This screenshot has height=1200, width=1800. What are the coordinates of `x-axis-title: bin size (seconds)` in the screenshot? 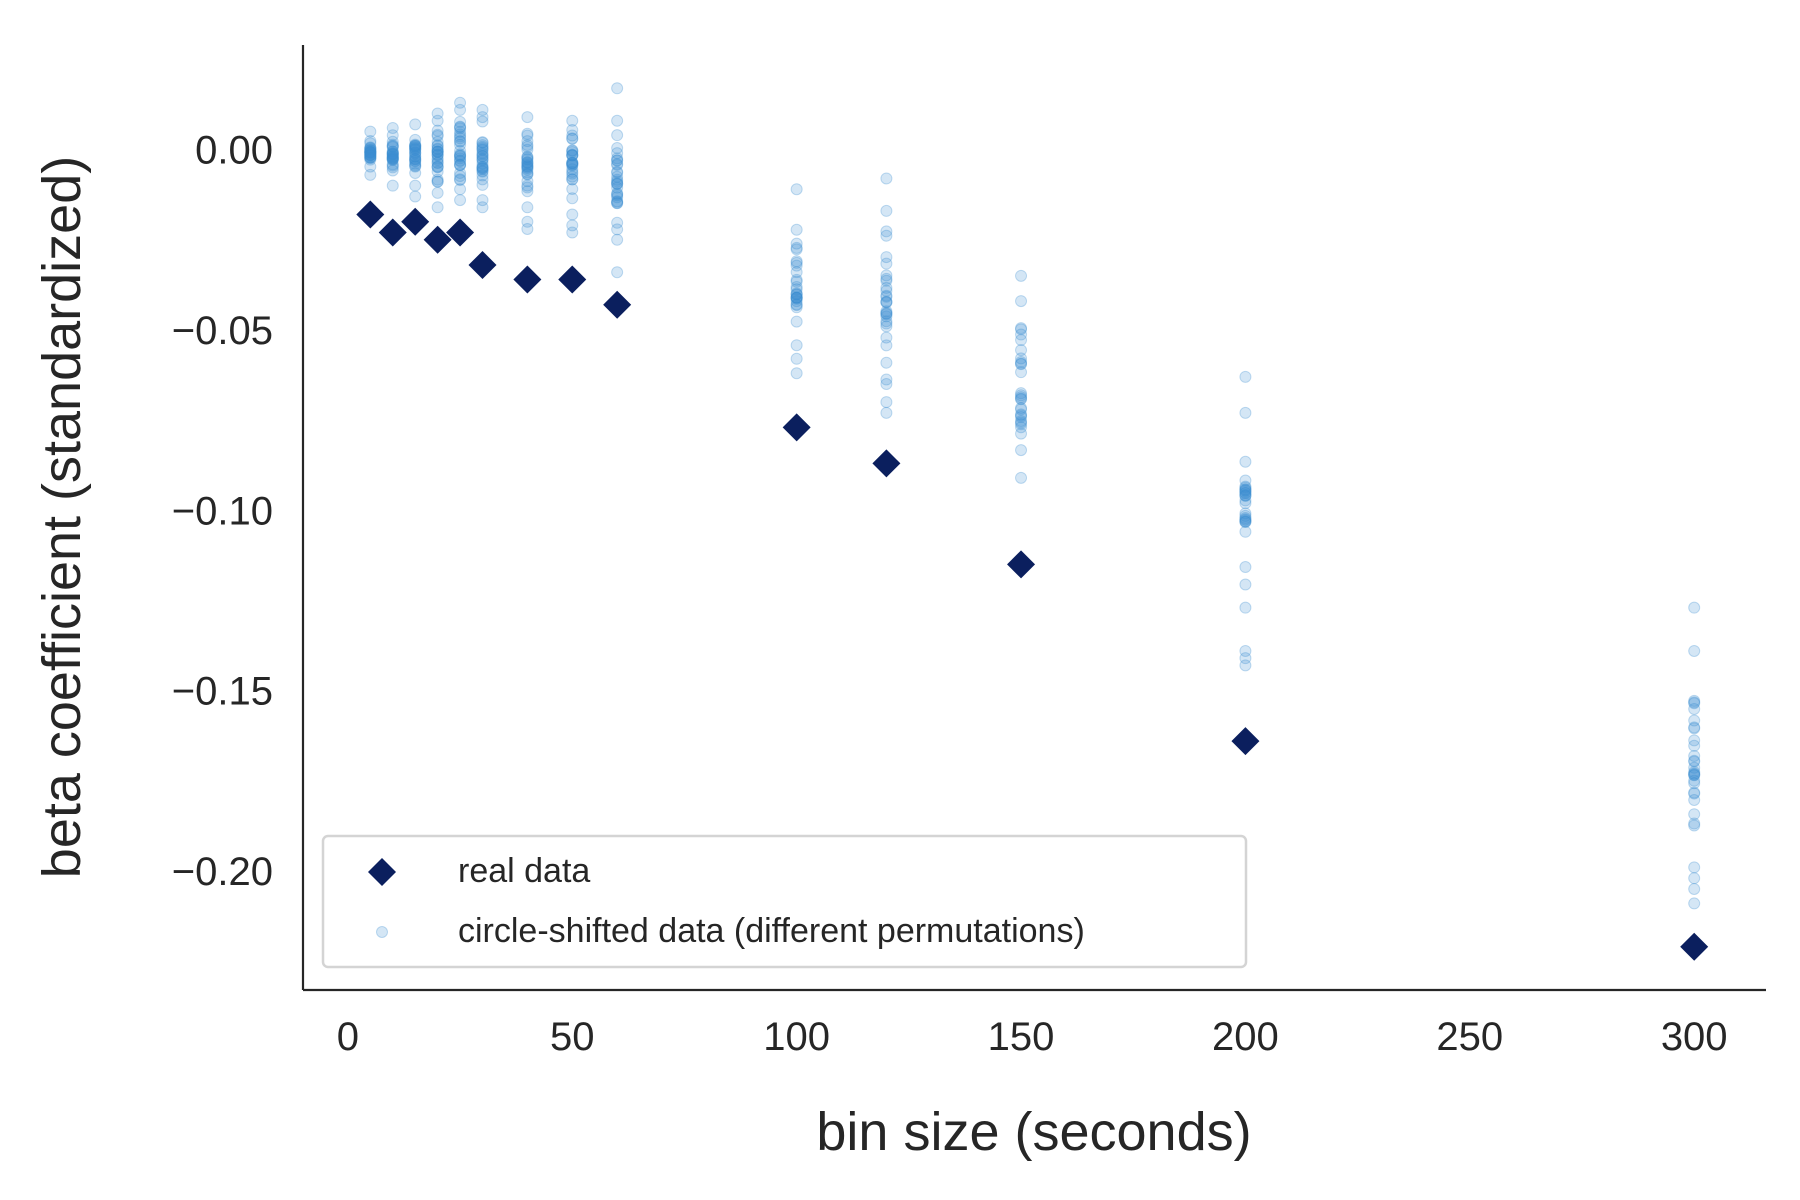 It's located at (1033, 1132).